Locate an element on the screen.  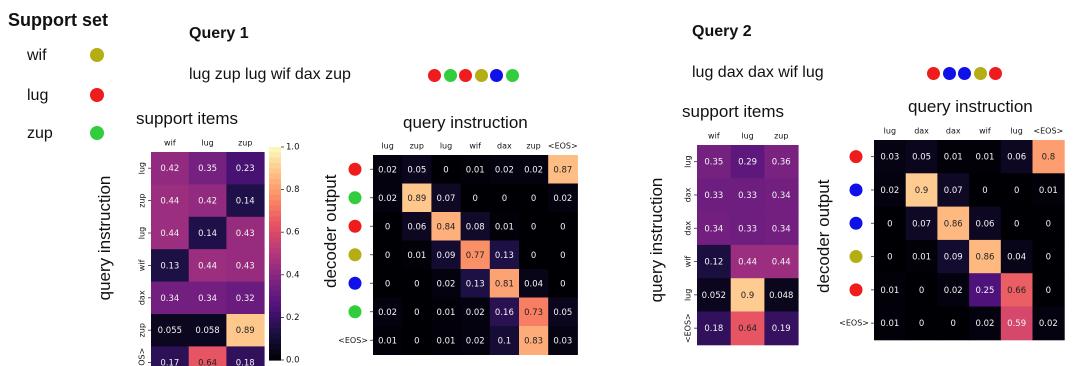
support-word-zup: zup is located at coordinates (40, 133).